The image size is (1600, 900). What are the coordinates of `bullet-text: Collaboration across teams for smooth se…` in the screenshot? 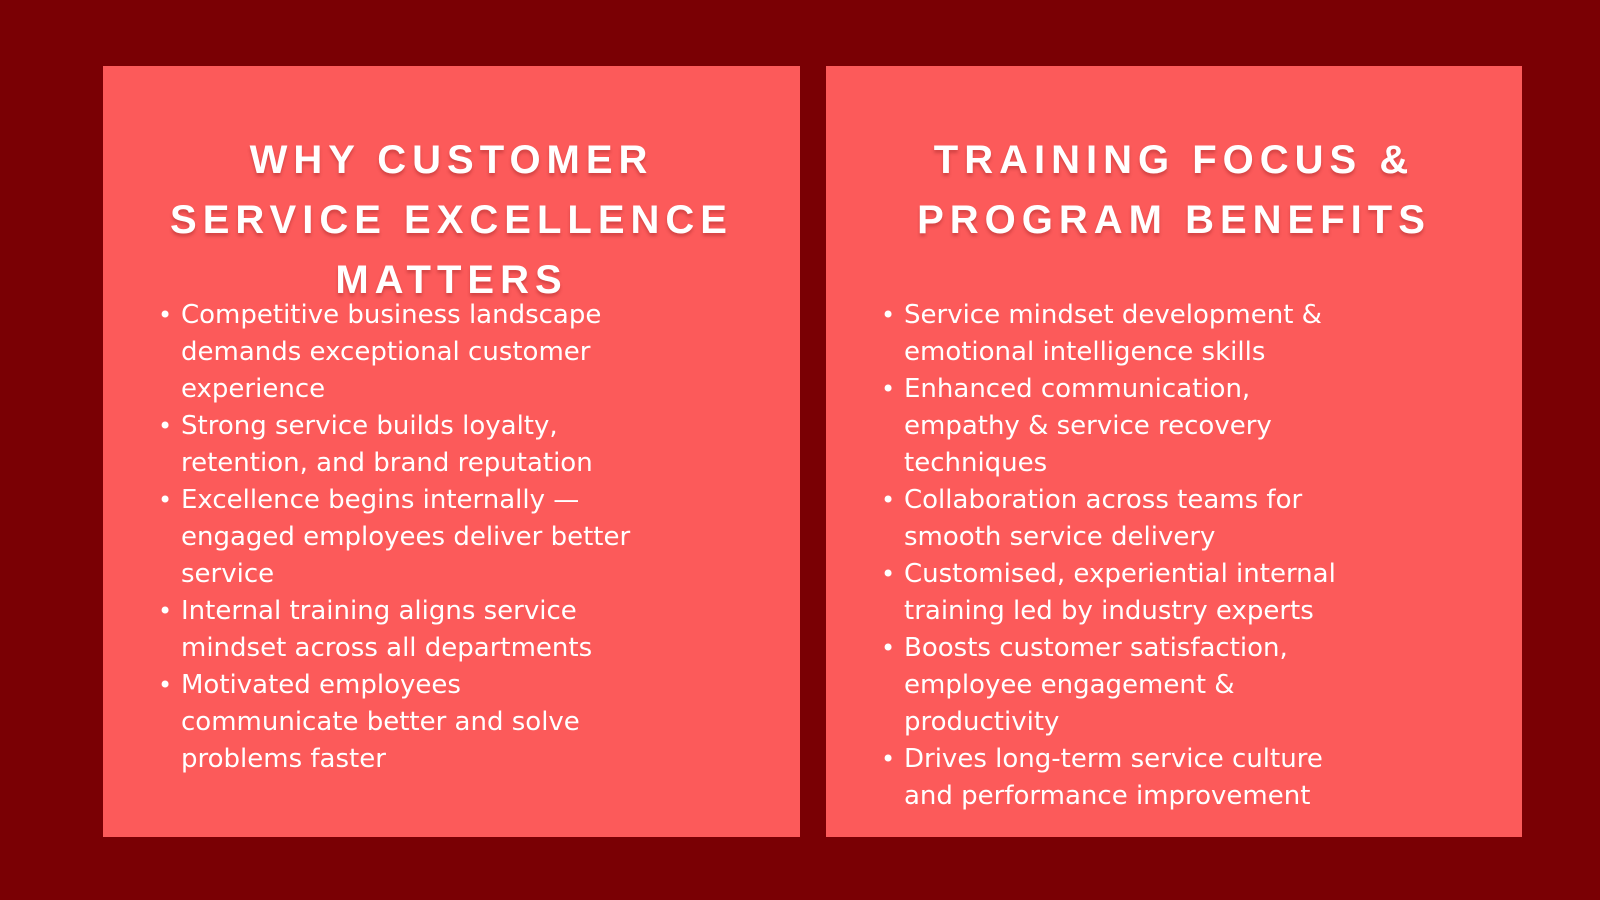 It's located at (1103, 518).